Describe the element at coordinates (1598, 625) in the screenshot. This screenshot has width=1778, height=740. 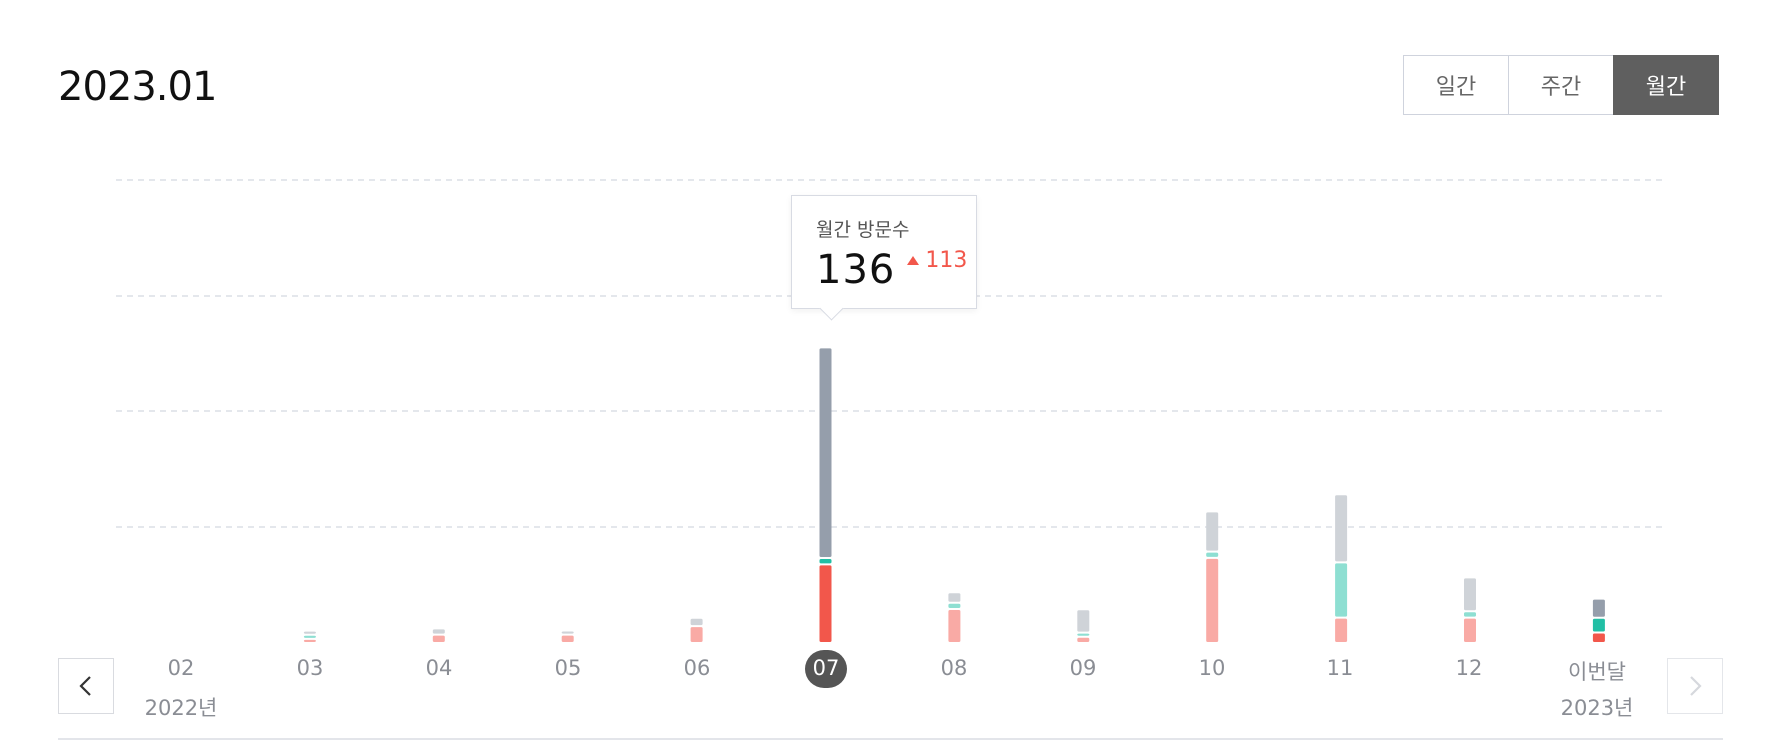
I see `bar-segment-이번달-teal` at that location.